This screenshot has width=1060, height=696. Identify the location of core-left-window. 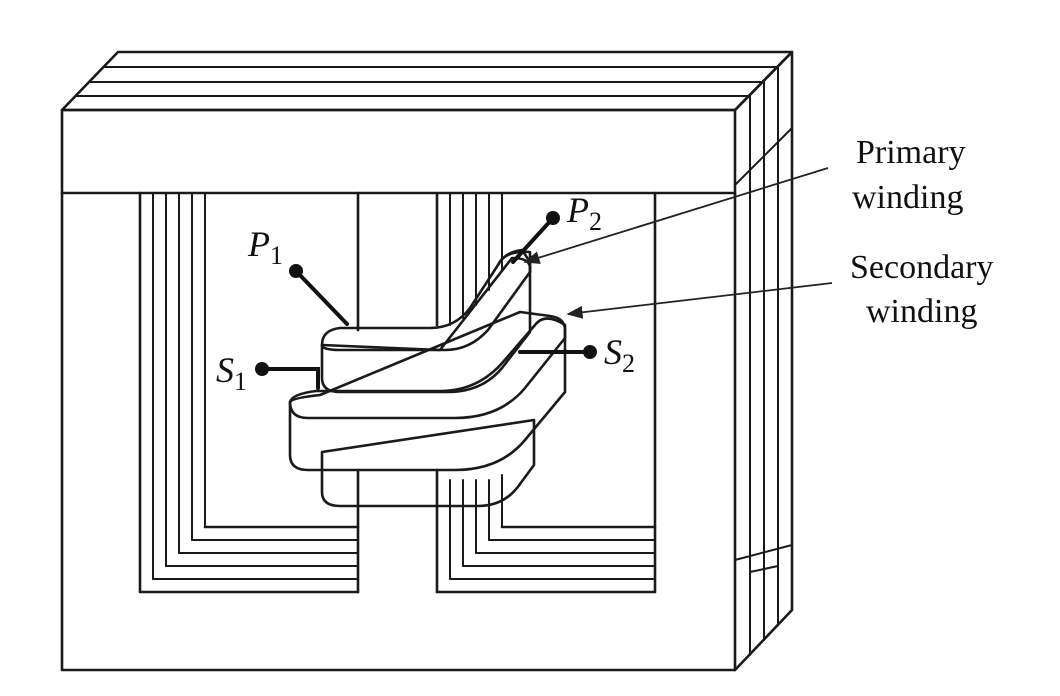
(249, 392).